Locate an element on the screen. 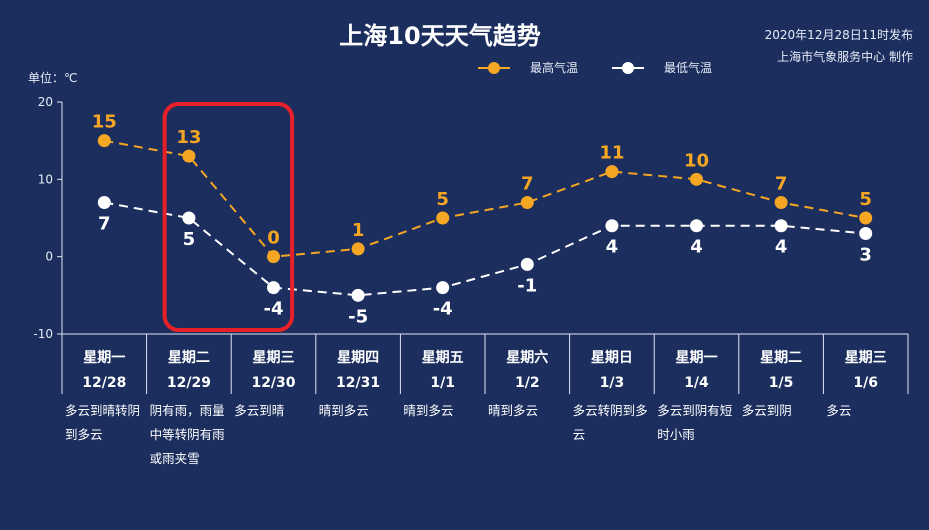 The height and width of the screenshot is (530, 929). x-weekday-label-8: 星期二 is located at coordinates (781, 358).